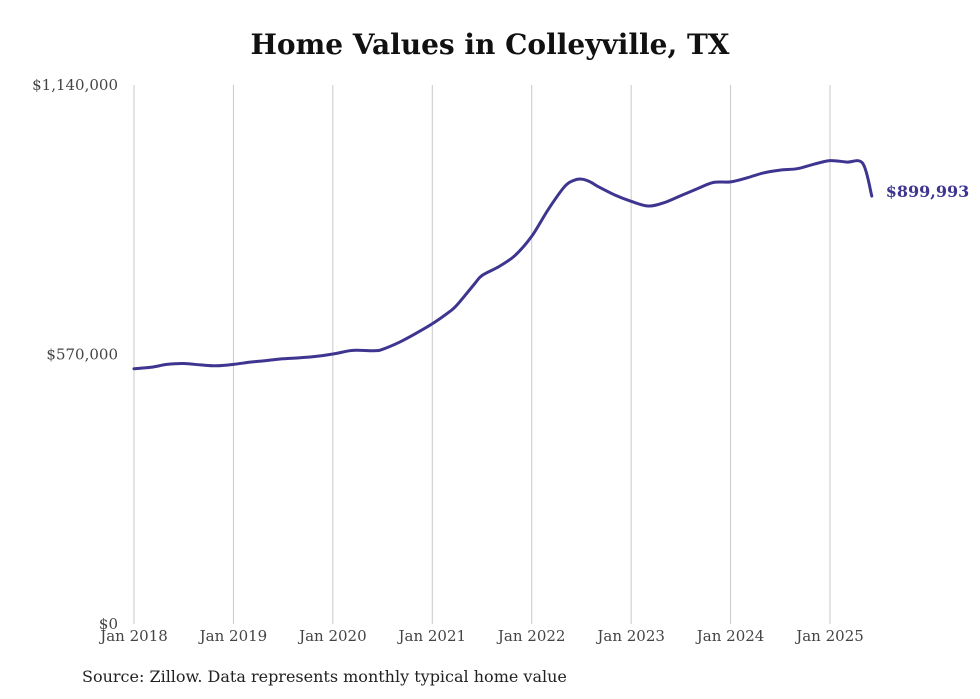 The height and width of the screenshot is (699, 980). Describe the element at coordinates (531, 636) in the screenshot. I see `x-tick-label: Jan 2022` at that location.